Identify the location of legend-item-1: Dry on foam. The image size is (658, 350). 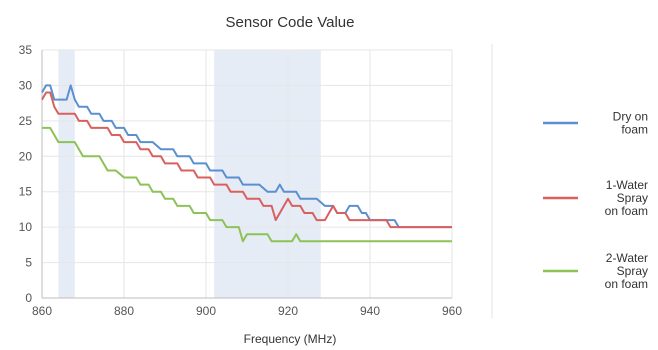
(595, 123).